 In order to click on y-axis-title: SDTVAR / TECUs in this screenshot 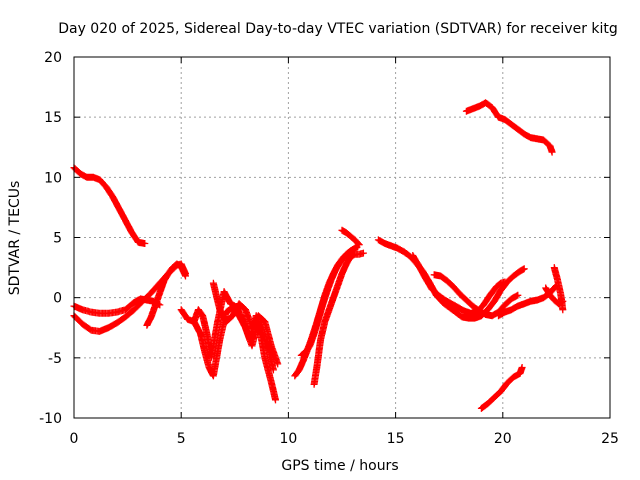, I will do `click(15, 238)`.